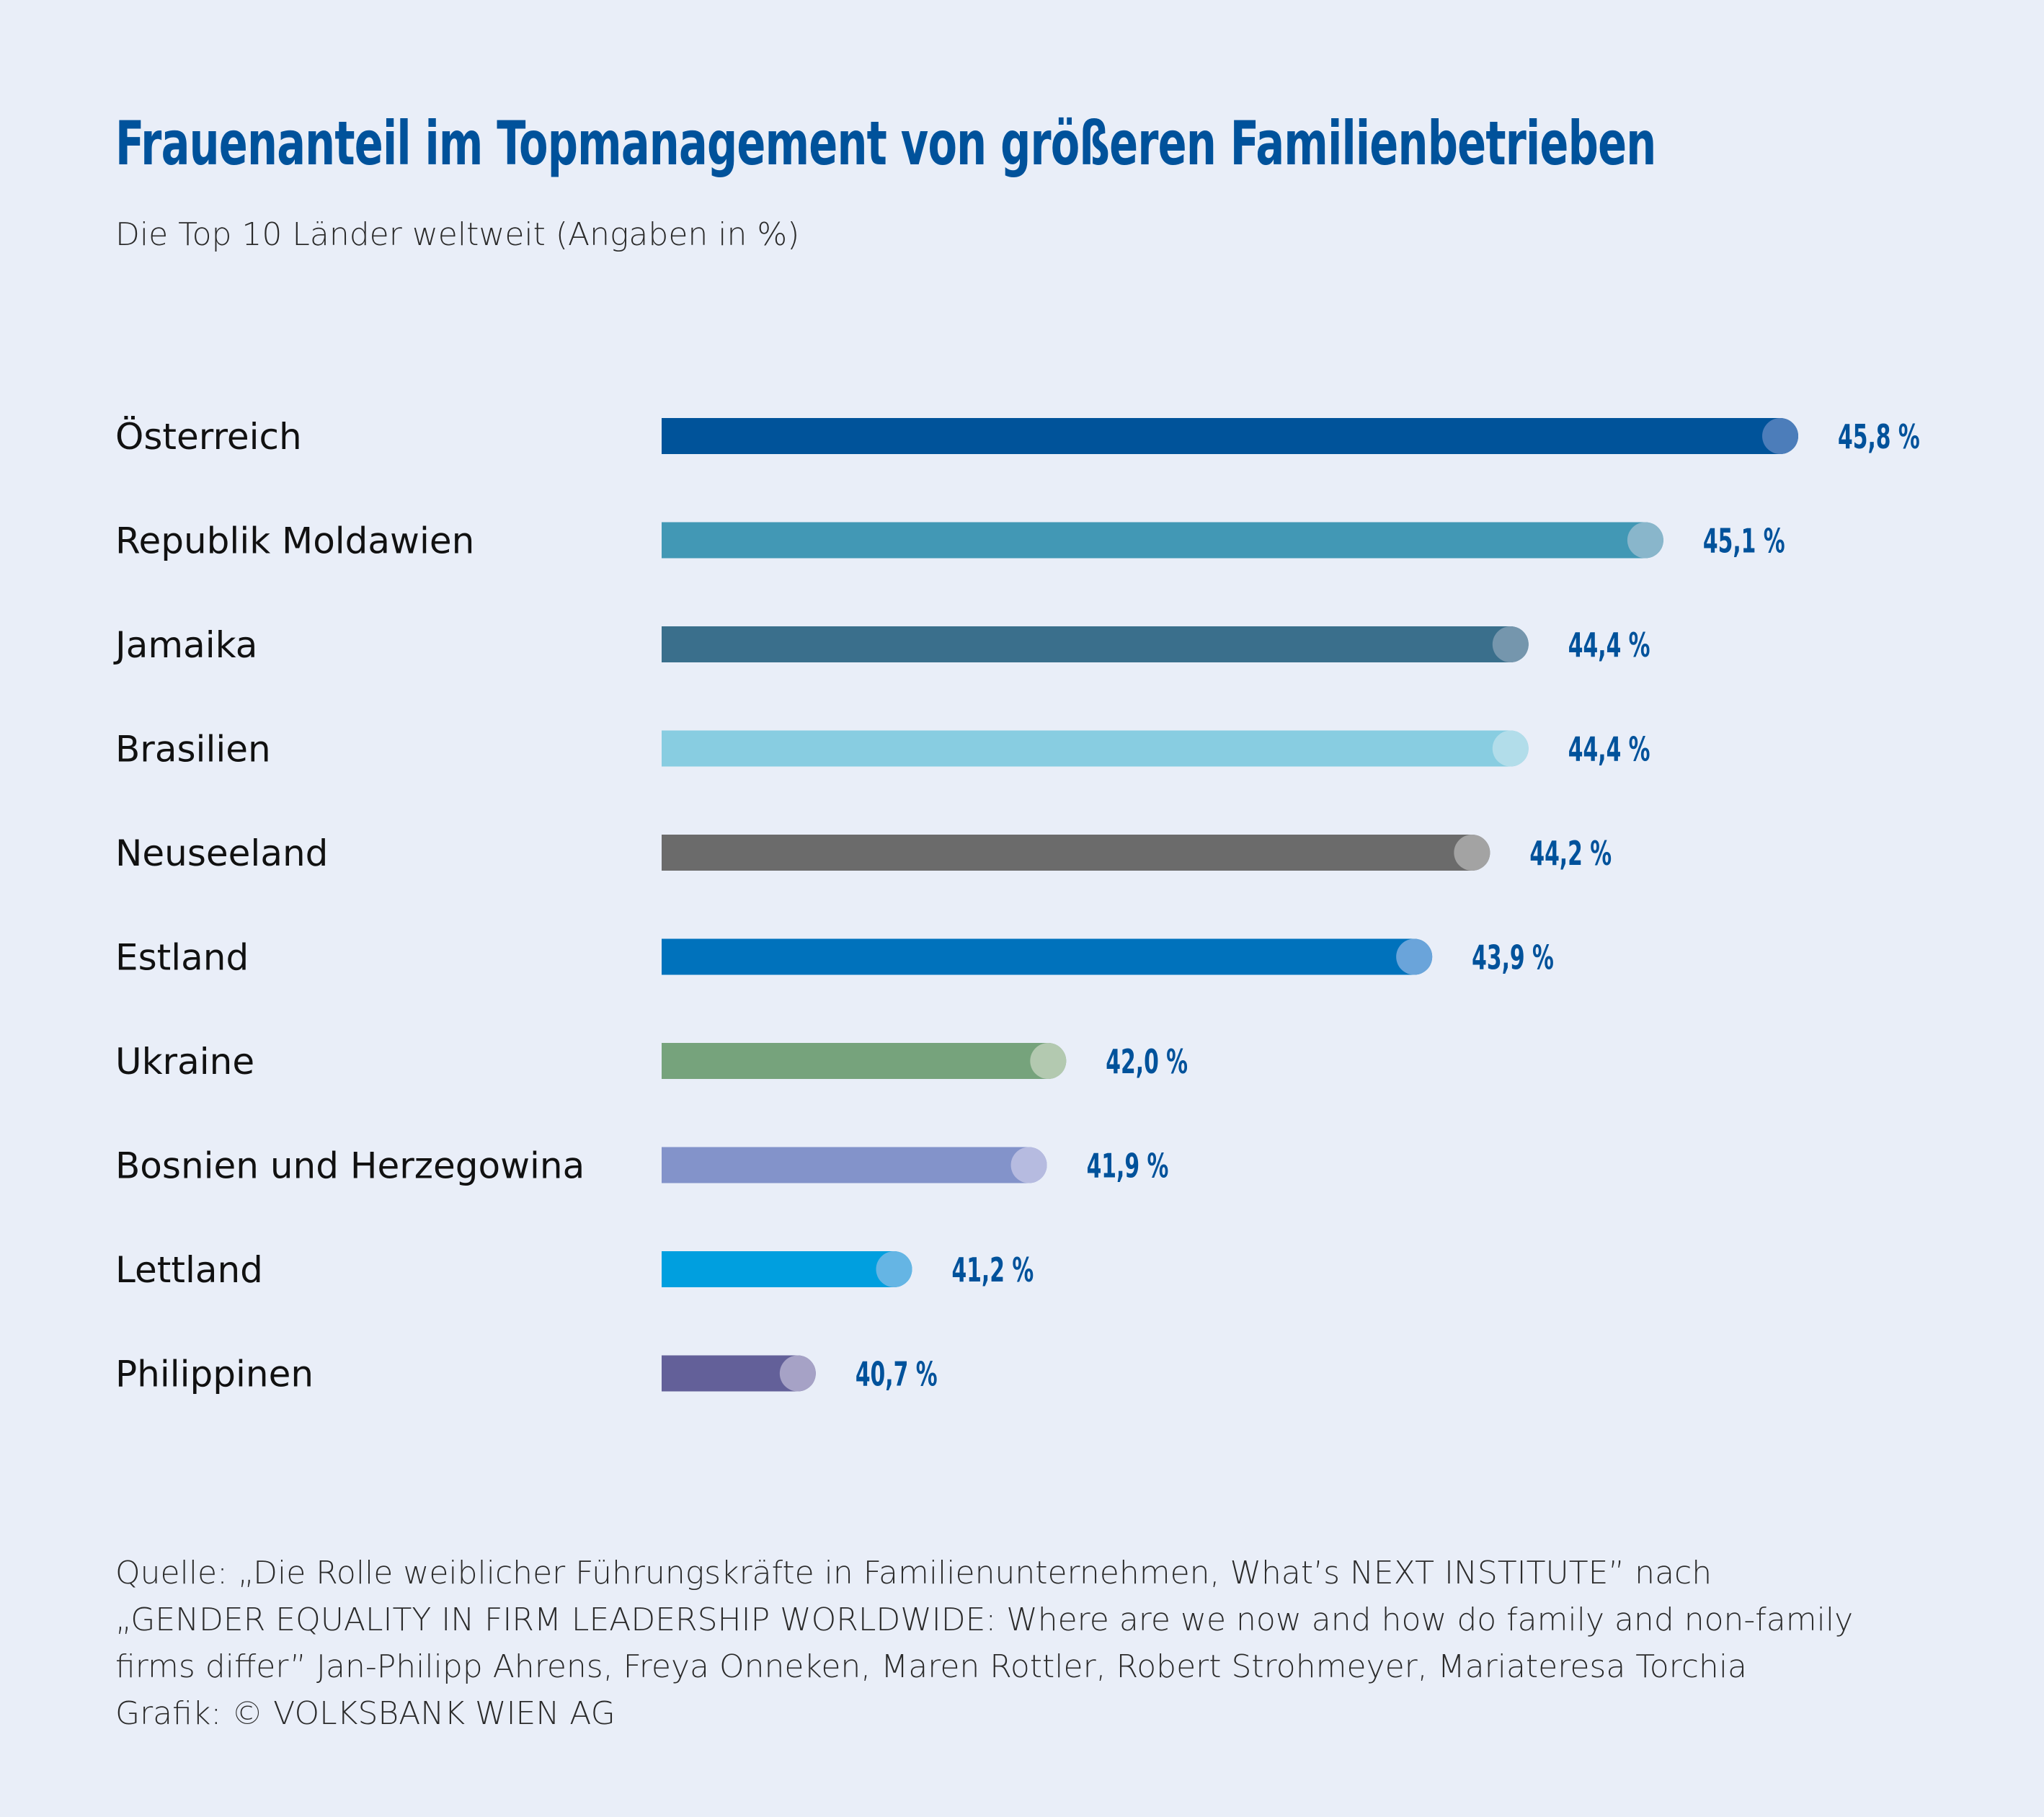 The width and height of the screenshot is (2044, 1817). I want to click on value-label: 40,7 %, so click(897, 1375).